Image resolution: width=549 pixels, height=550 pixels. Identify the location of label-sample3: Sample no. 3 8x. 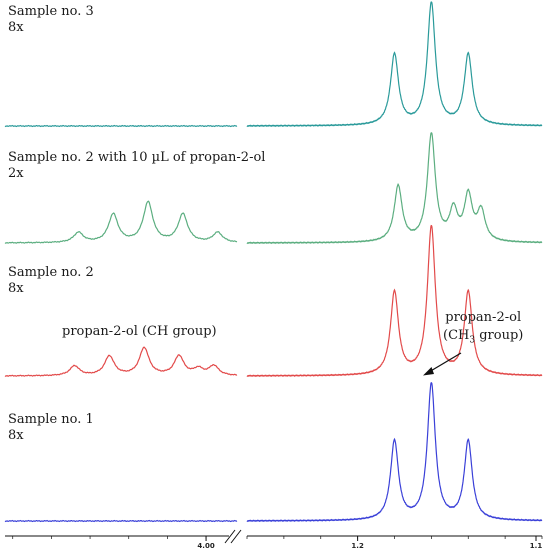
(51, 20).